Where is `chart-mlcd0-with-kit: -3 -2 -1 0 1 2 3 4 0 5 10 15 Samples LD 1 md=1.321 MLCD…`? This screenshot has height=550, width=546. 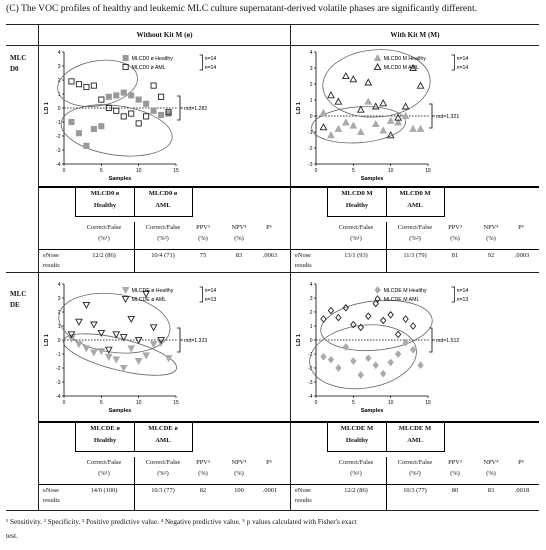 chart-mlcd0-with-kit: -3 -2 -1 0 1 2 3 4 0 5 10 15 Samples LD 1 md=1.321 MLCD… is located at coordinates (382, 115).